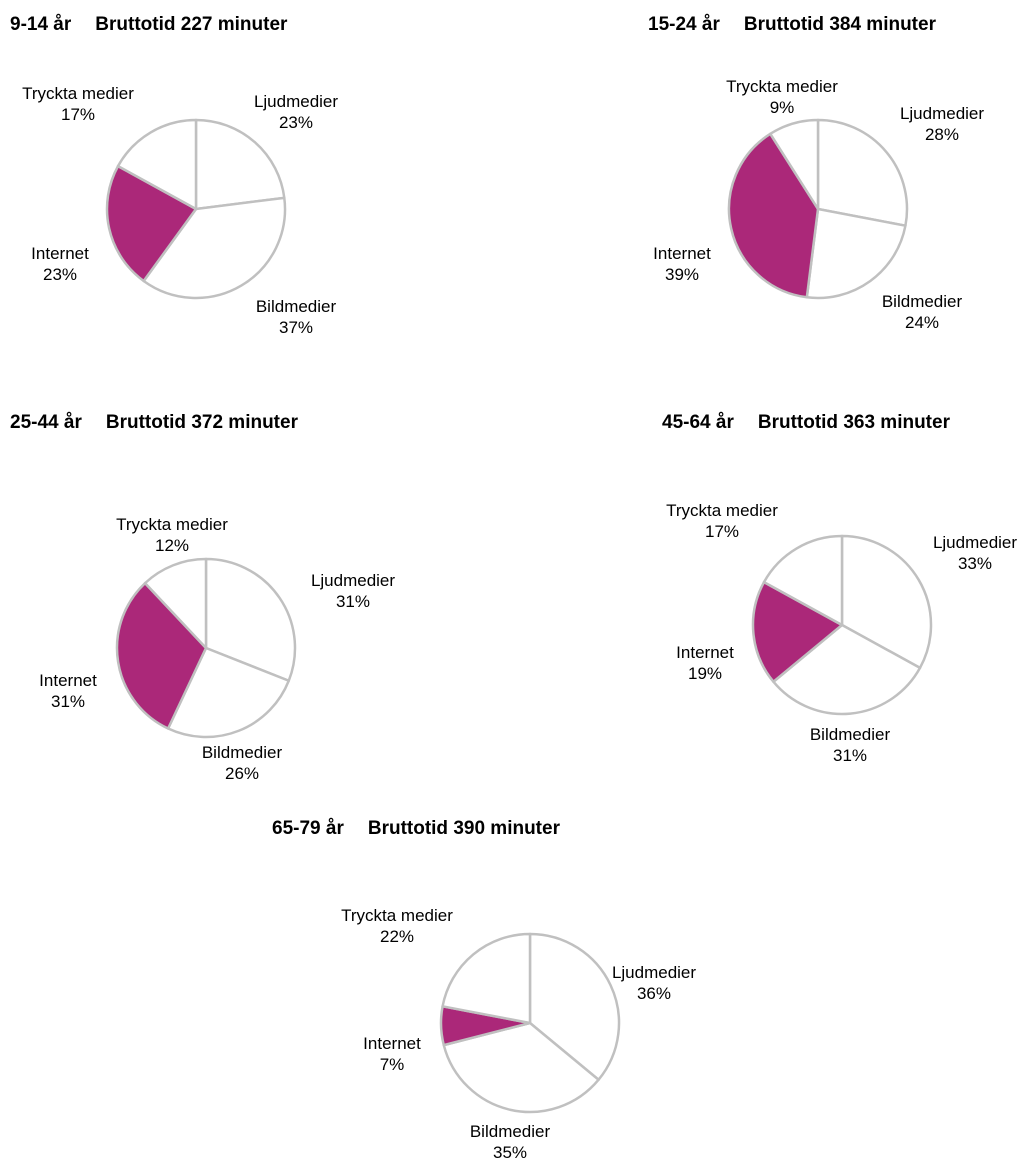  I want to click on slice-label-internet: Internet 7%, so click(392, 1054).